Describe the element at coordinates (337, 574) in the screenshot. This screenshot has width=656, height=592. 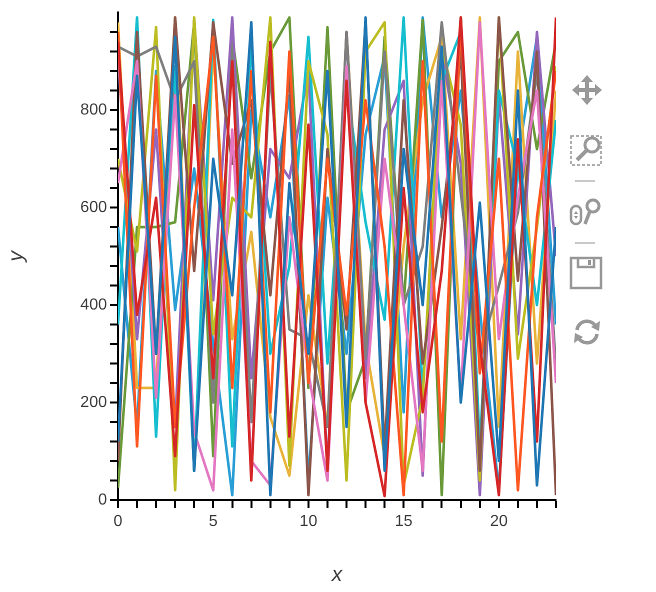
I see `x-axis-title: x` at that location.